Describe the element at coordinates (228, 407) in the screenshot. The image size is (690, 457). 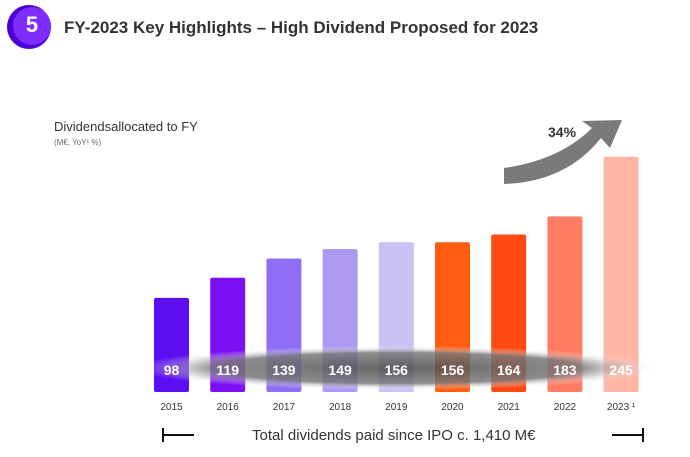
I see `x-tick-label: 2016` at that location.